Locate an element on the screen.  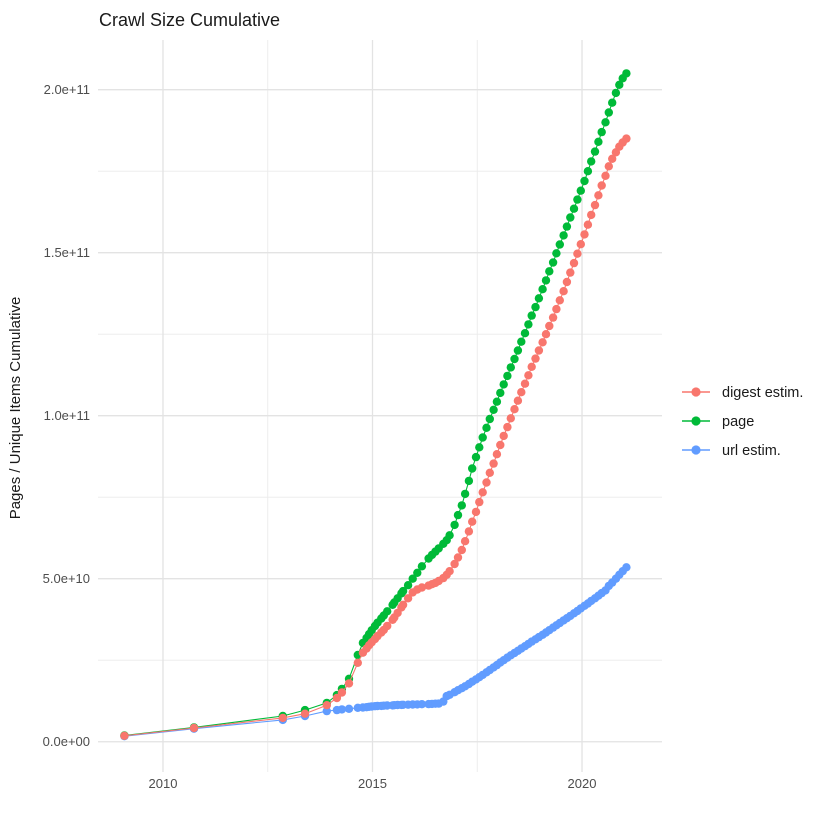
y-tick-label: 1.0e+11 is located at coordinates (67, 415).